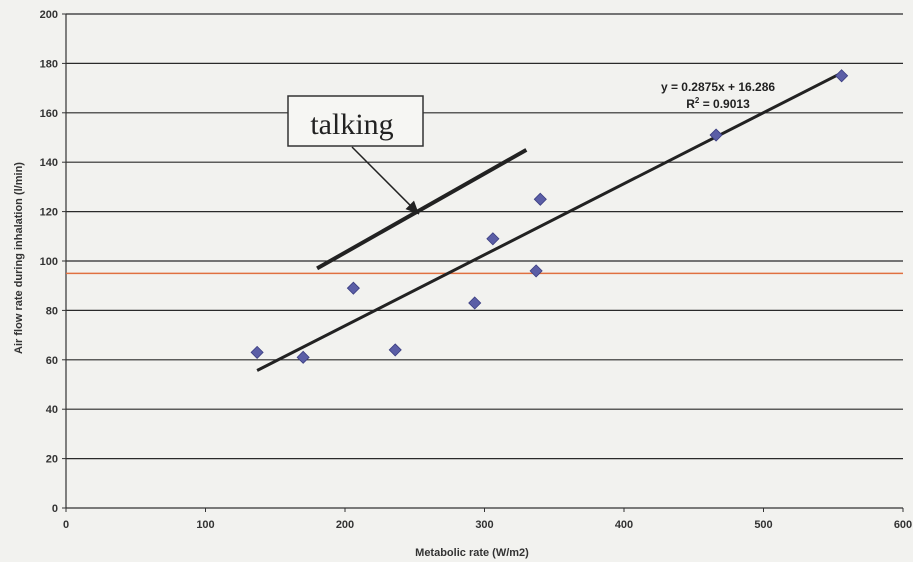 This screenshot has height=562, width=913. I want to click on y-tick-label-100: 100, so click(49, 262).